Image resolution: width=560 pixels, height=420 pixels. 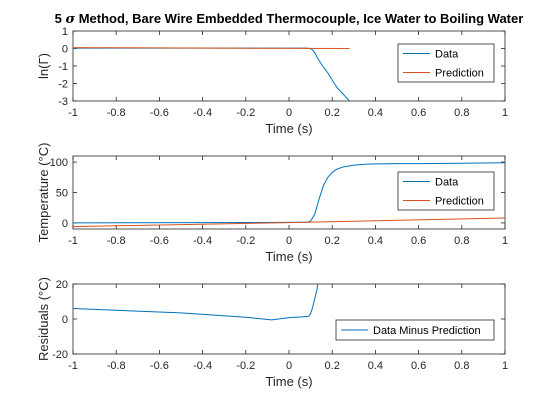 I want to click on y-tick-label: 50, so click(x=62, y=194).